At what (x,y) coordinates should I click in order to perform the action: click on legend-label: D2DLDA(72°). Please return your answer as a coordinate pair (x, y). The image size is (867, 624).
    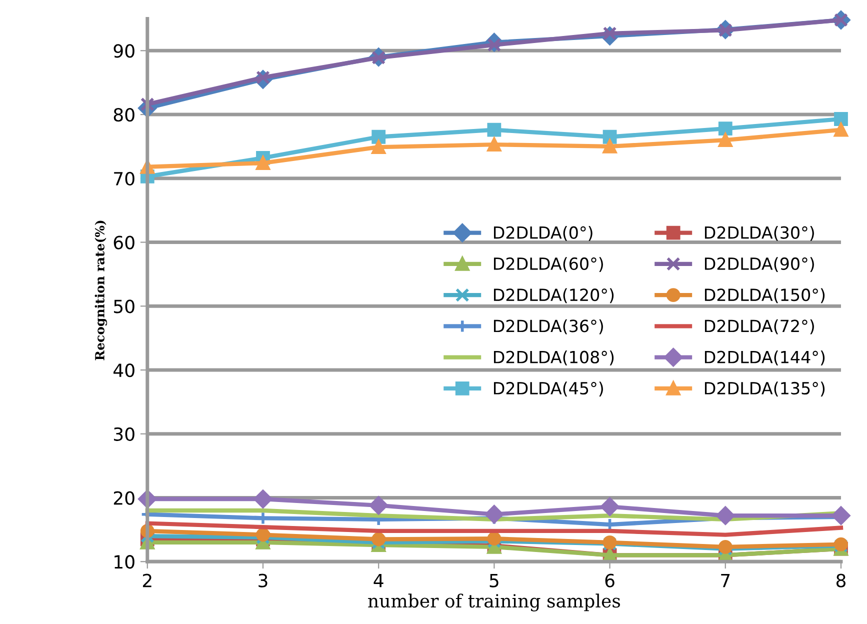
    Looking at the image, I should click on (759, 326).